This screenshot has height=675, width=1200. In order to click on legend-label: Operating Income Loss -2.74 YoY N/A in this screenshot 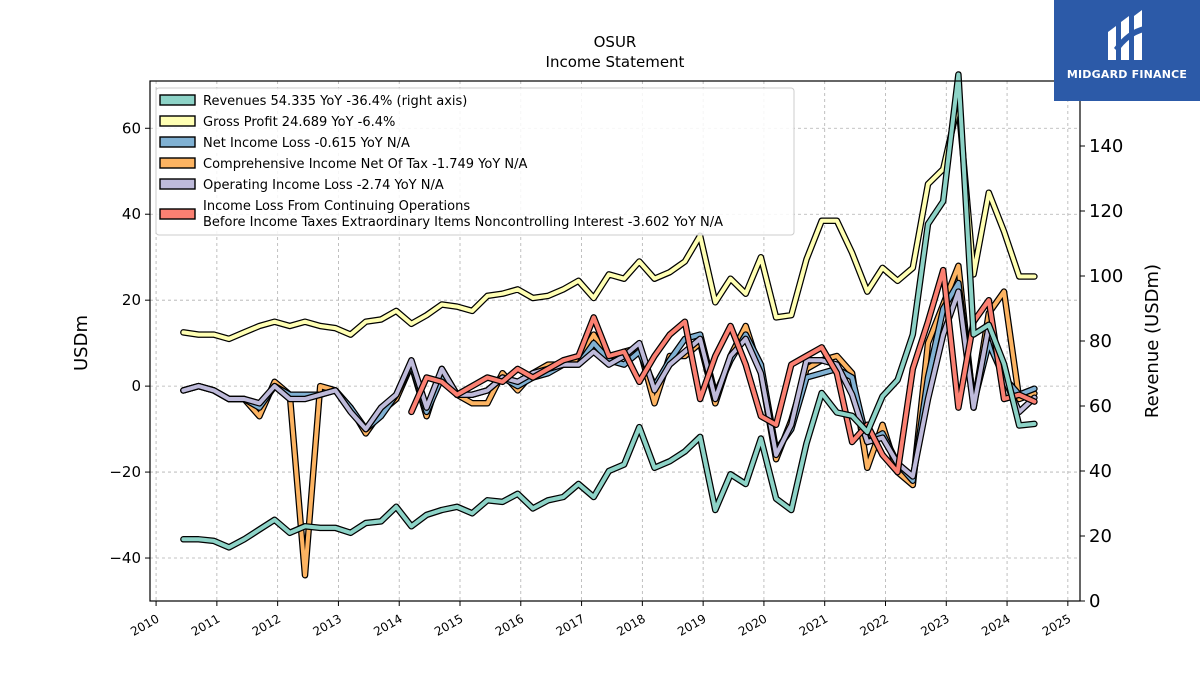, I will do `click(323, 185)`.